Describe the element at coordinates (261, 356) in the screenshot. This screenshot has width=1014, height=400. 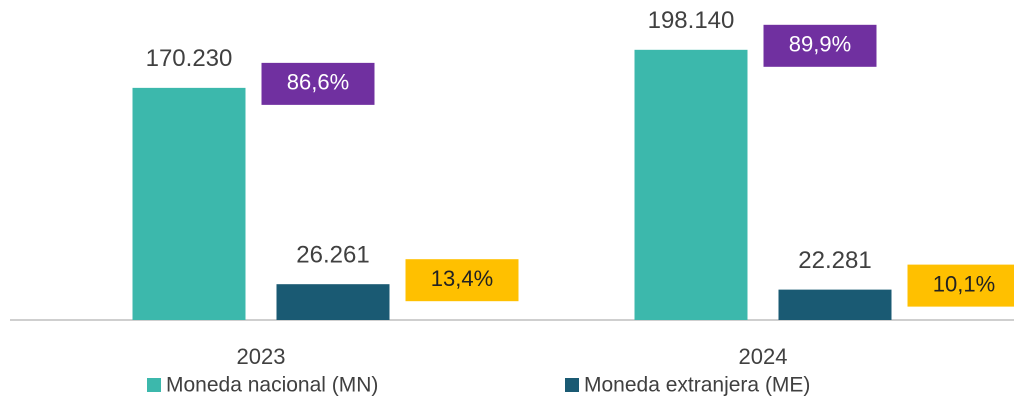
I see `x-tick-label: 2023` at that location.